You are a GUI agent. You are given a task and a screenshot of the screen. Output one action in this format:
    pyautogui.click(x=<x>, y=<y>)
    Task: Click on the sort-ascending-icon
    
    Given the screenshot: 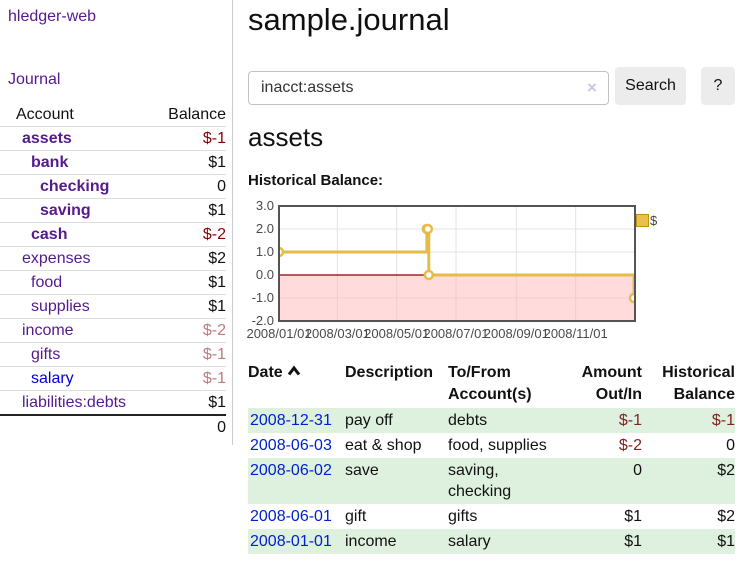 What is the action you would take?
    pyautogui.click(x=294, y=373)
    